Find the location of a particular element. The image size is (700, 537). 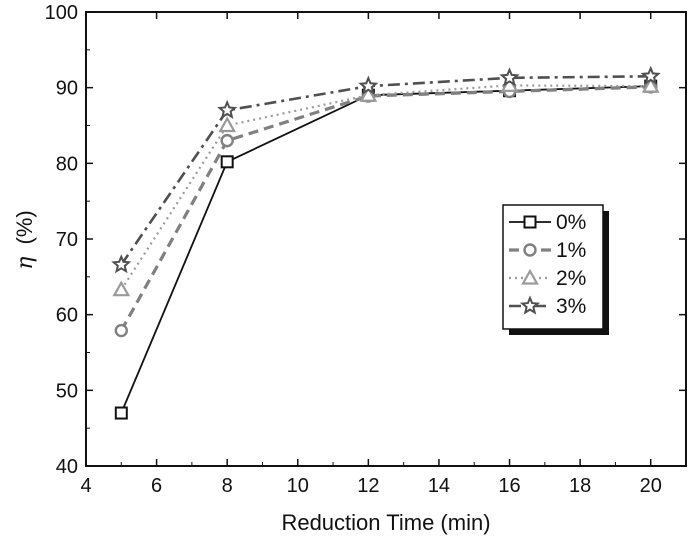

x-tick-label: 8 is located at coordinates (227, 486).